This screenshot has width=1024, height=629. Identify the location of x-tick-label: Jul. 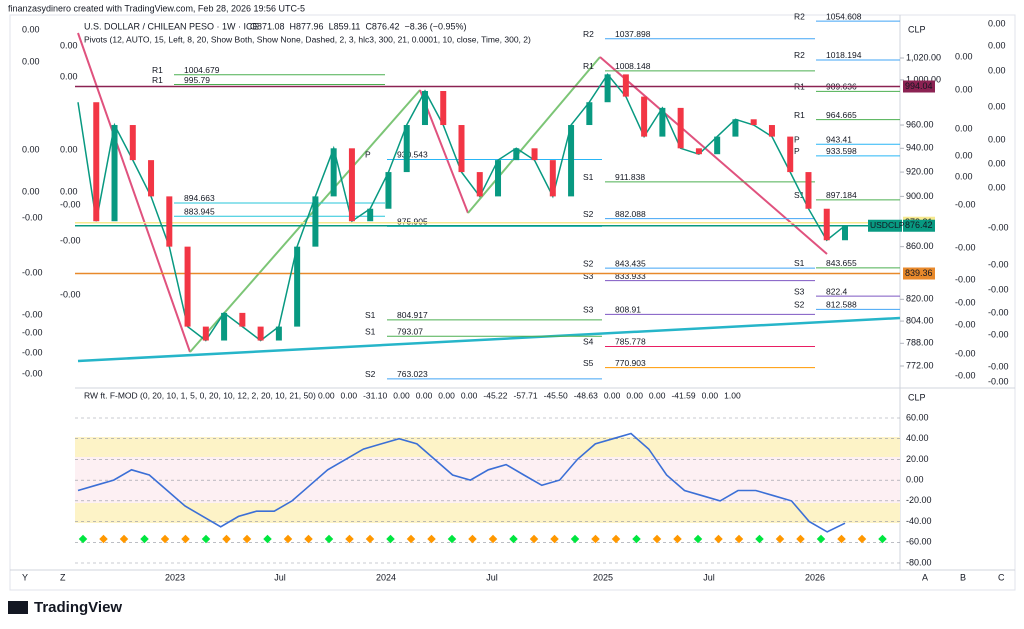
(492, 577).